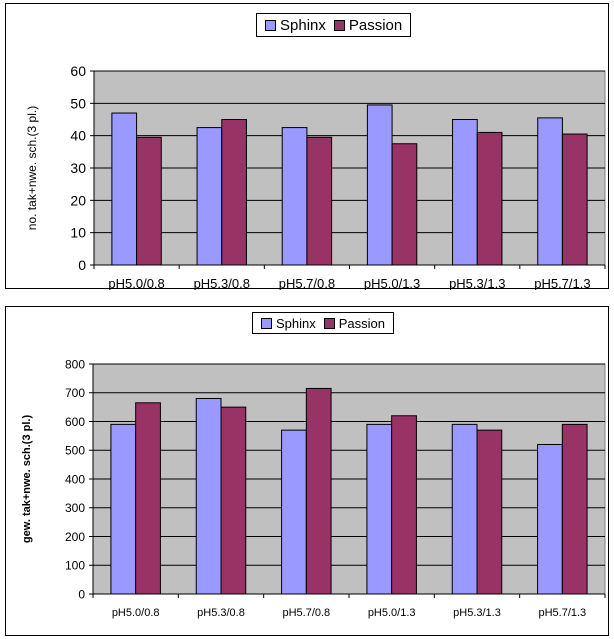  What do you see at coordinates (78, 200) in the screenshot?
I see `y-tick-label: 20` at bounding box center [78, 200].